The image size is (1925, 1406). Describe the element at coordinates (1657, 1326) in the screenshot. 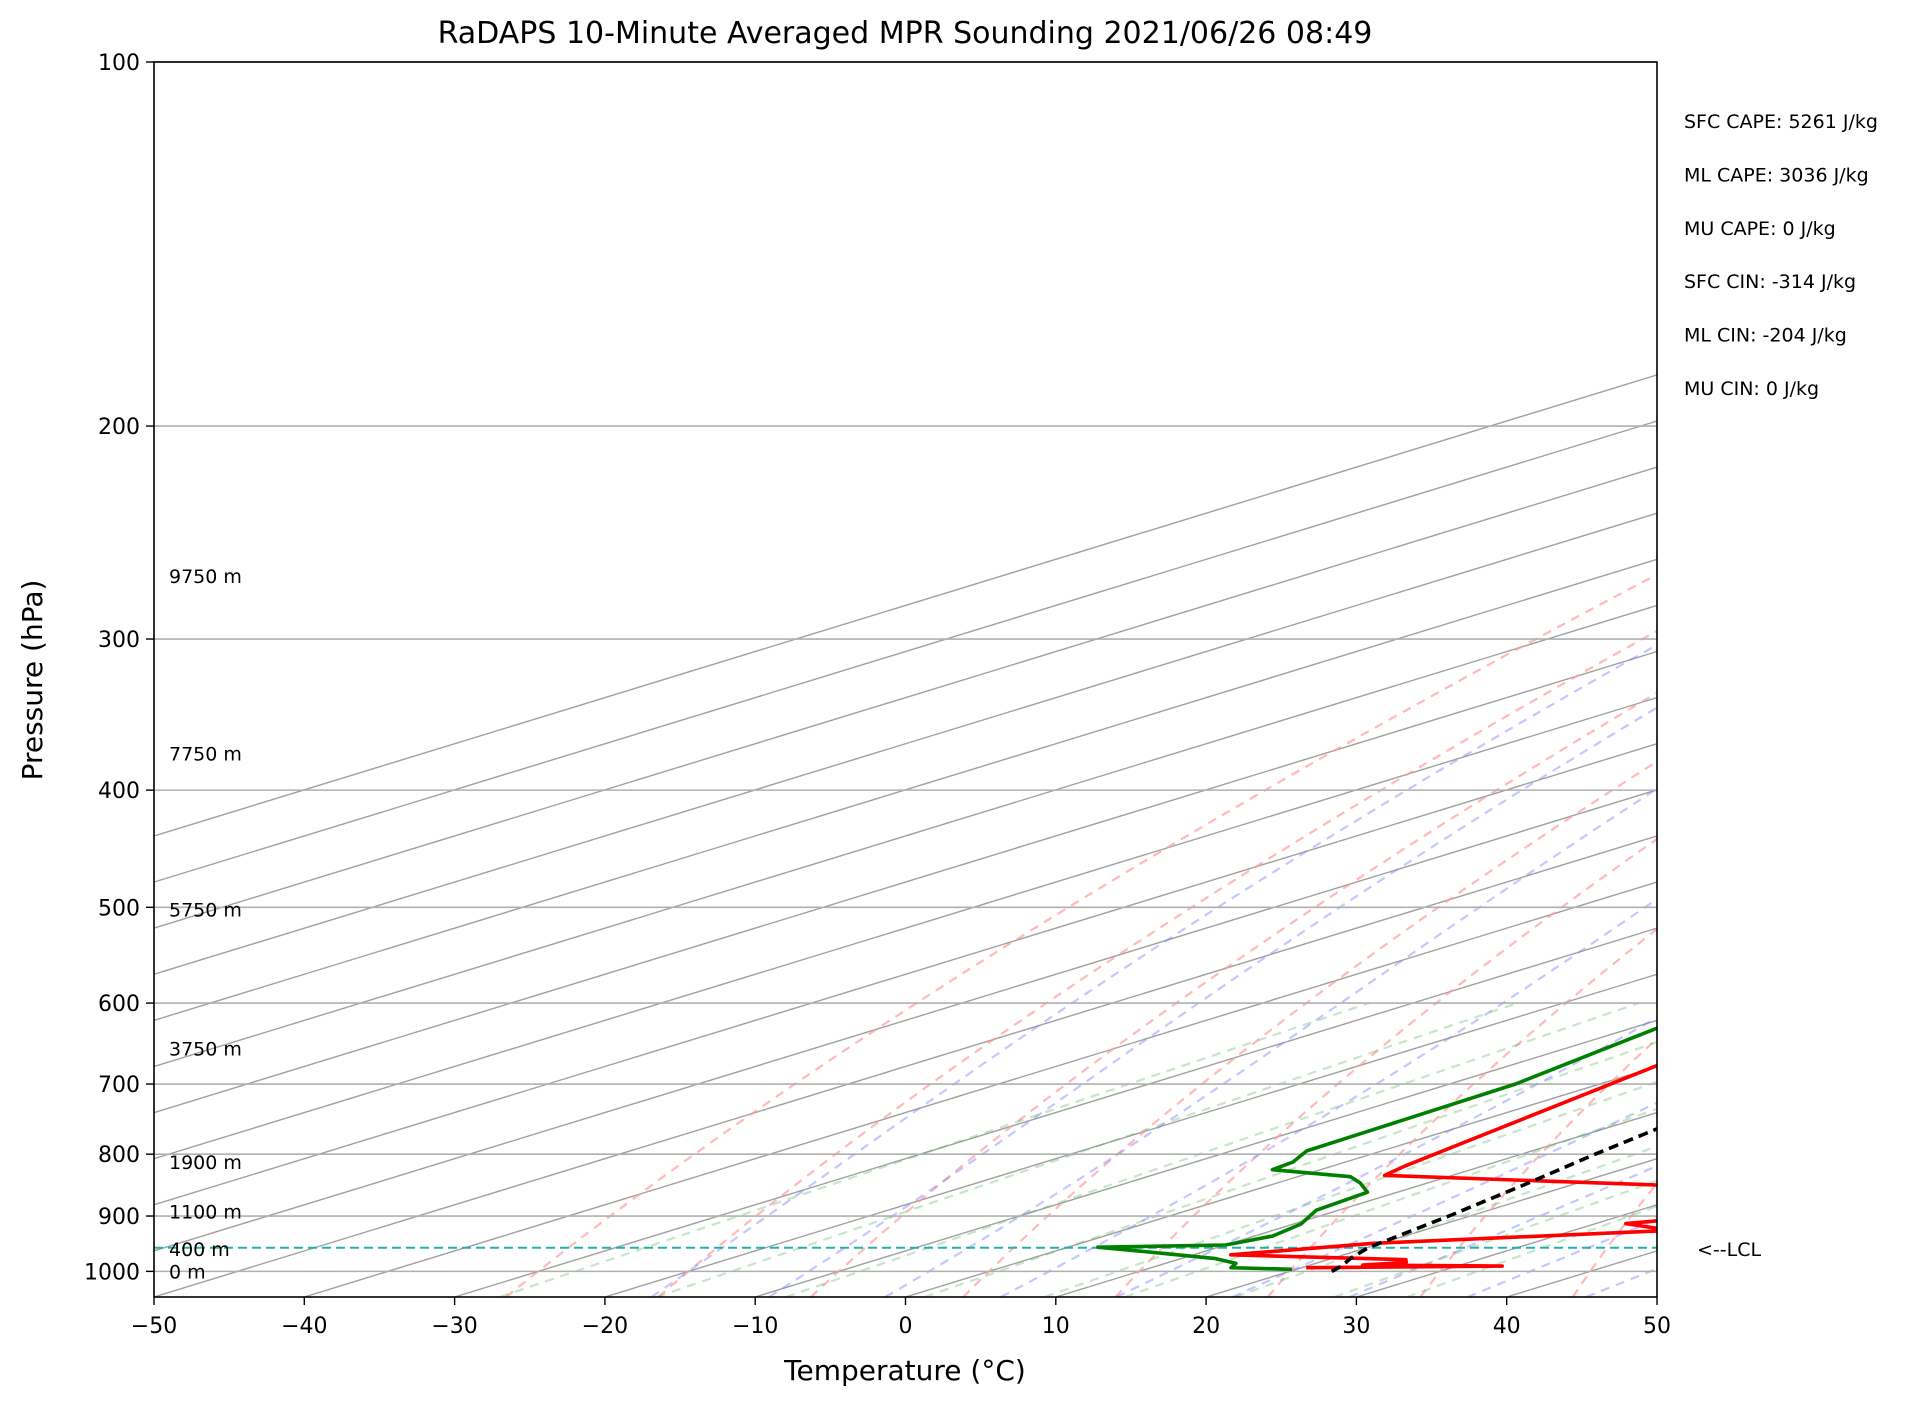

I see `x-tick-label: 50` at that location.